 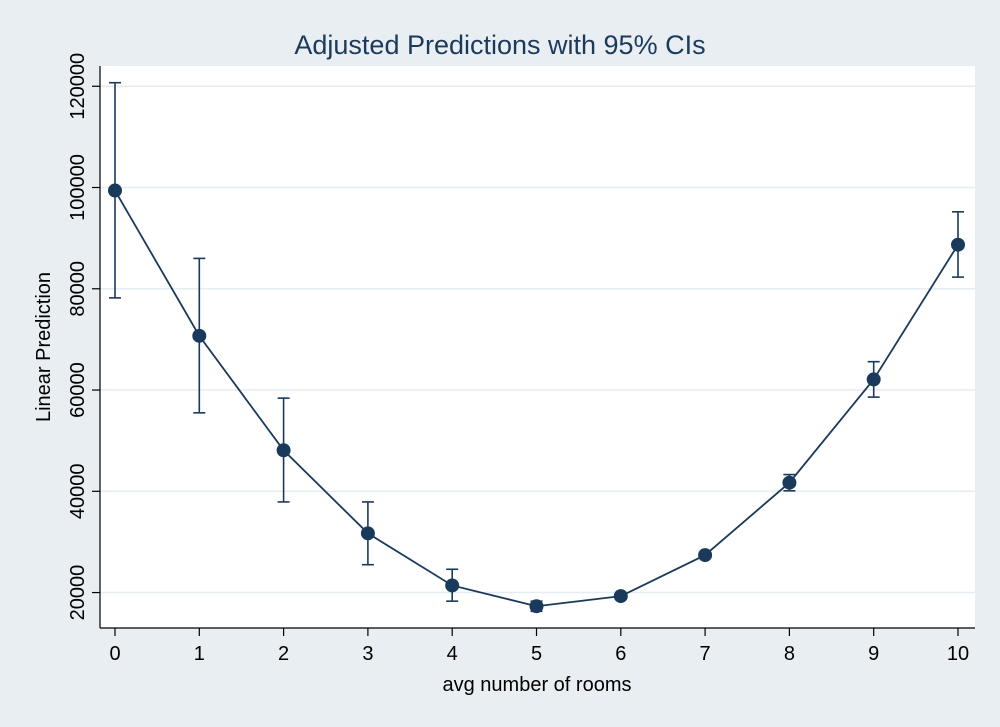 What do you see at coordinates (44, 347) in the screenshot?
I see `y-axis-title: Linear Prediction` at bounding box center [44, 347].